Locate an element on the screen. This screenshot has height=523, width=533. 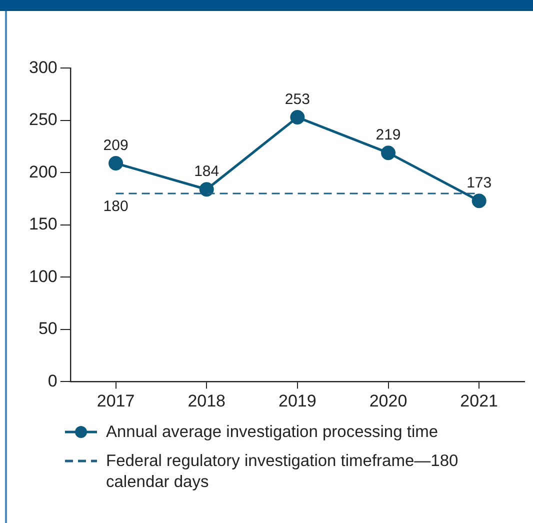
x-tick-label: 2019 is located at coordinates (297, 400).